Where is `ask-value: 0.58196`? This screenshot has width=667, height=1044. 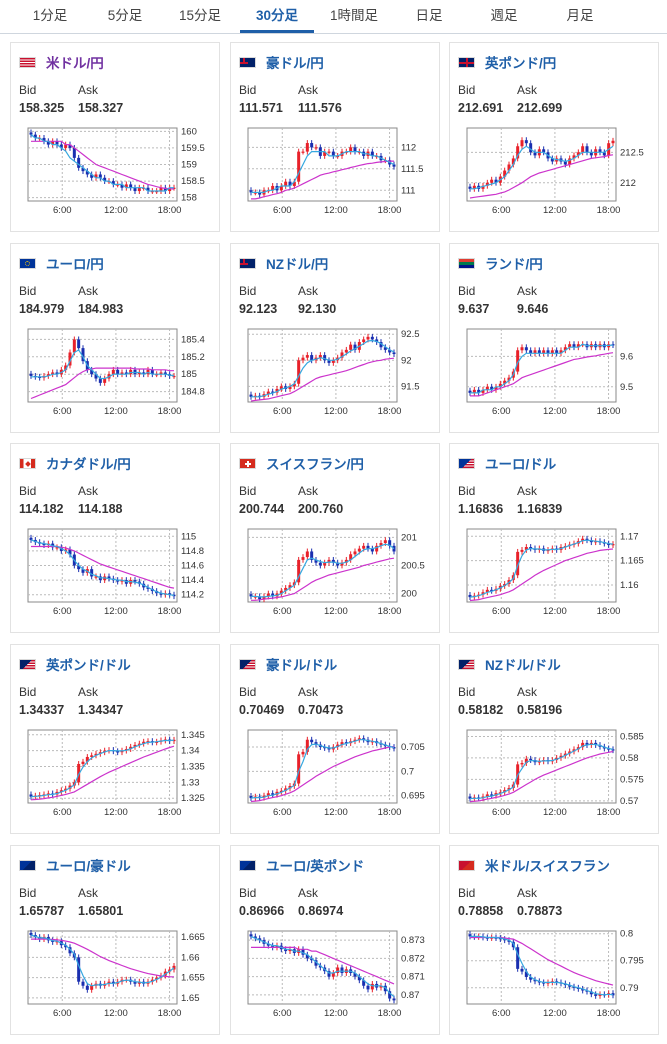
ask-value: 0.58196 is located at coordinates (540, 710).